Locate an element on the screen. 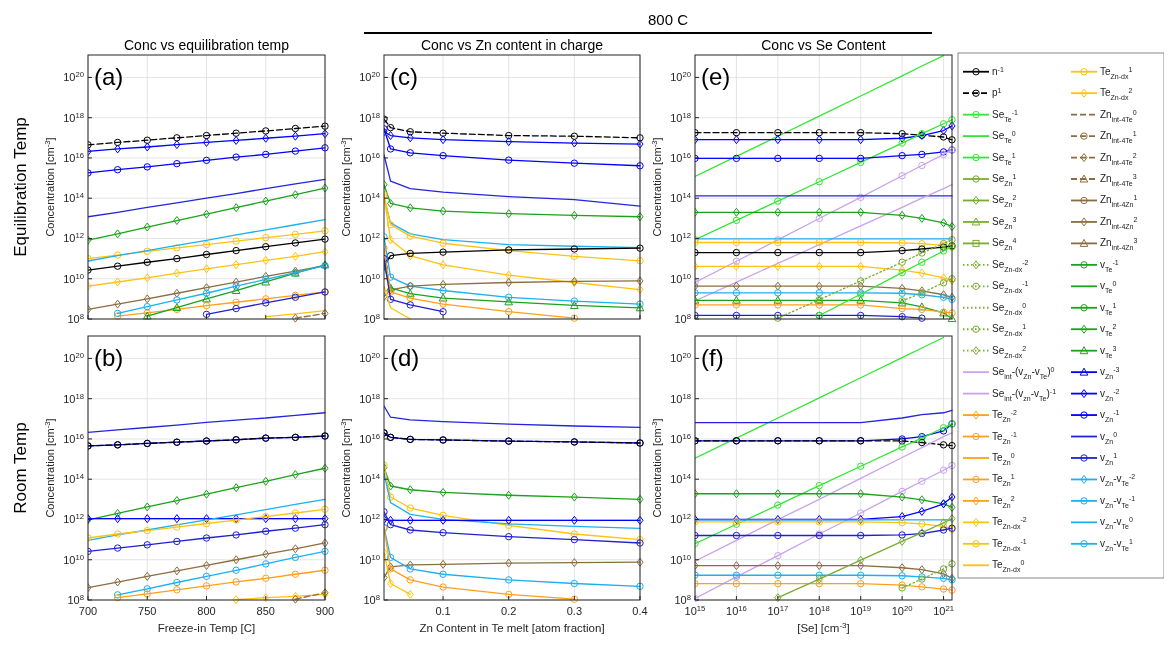 This screenshot has width=1172, height=653. x-tick-label: 750 is located at coordinates (147, 611).